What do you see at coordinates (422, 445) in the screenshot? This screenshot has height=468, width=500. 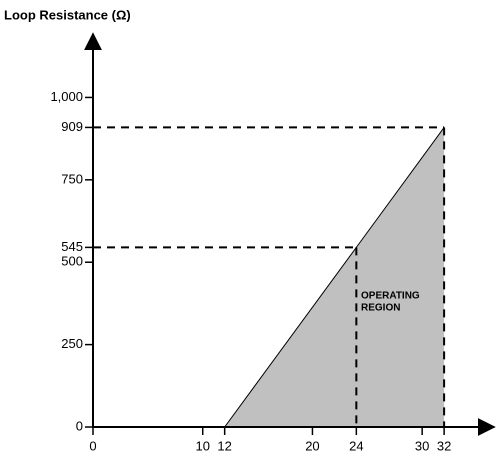 I see `x-tick-label: 30` at bounding box center [422, 445].